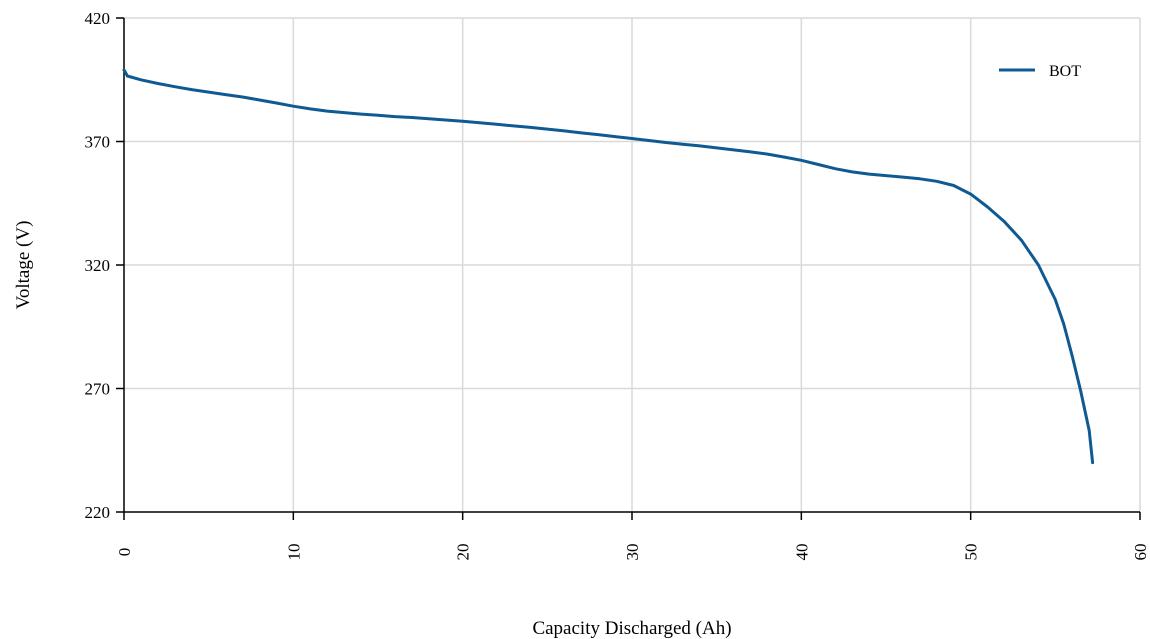  I want to click on y-tick-label: 370, so click(98, 142).